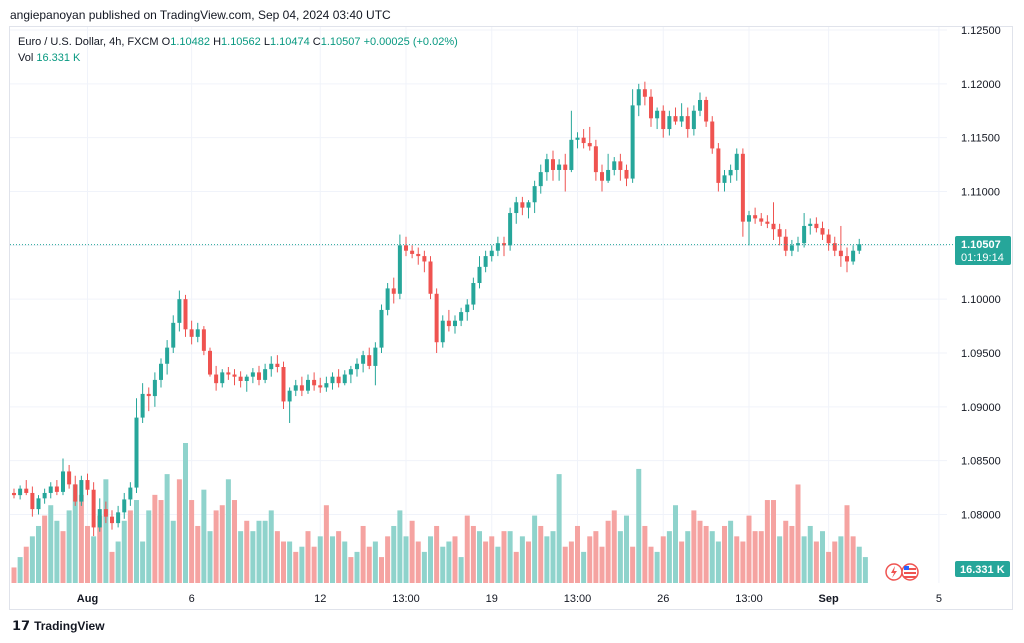 Image resolution: width=1024 pixels, height=643 pixels. What do you see at coordinates (894, 572) in the screenshot?
I see `lightning-bolt-glyph` at bounding box center [894, 572].